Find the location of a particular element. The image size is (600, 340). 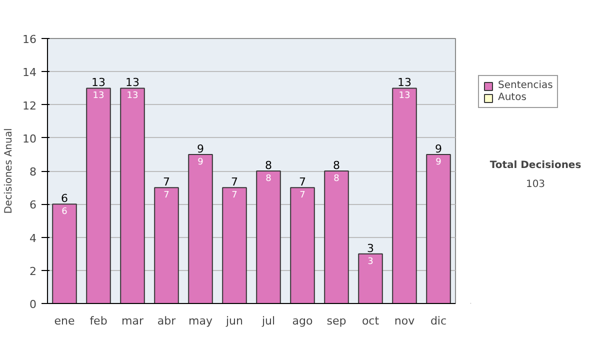

x-tick-label: dic is located at coordinates (438, 321).